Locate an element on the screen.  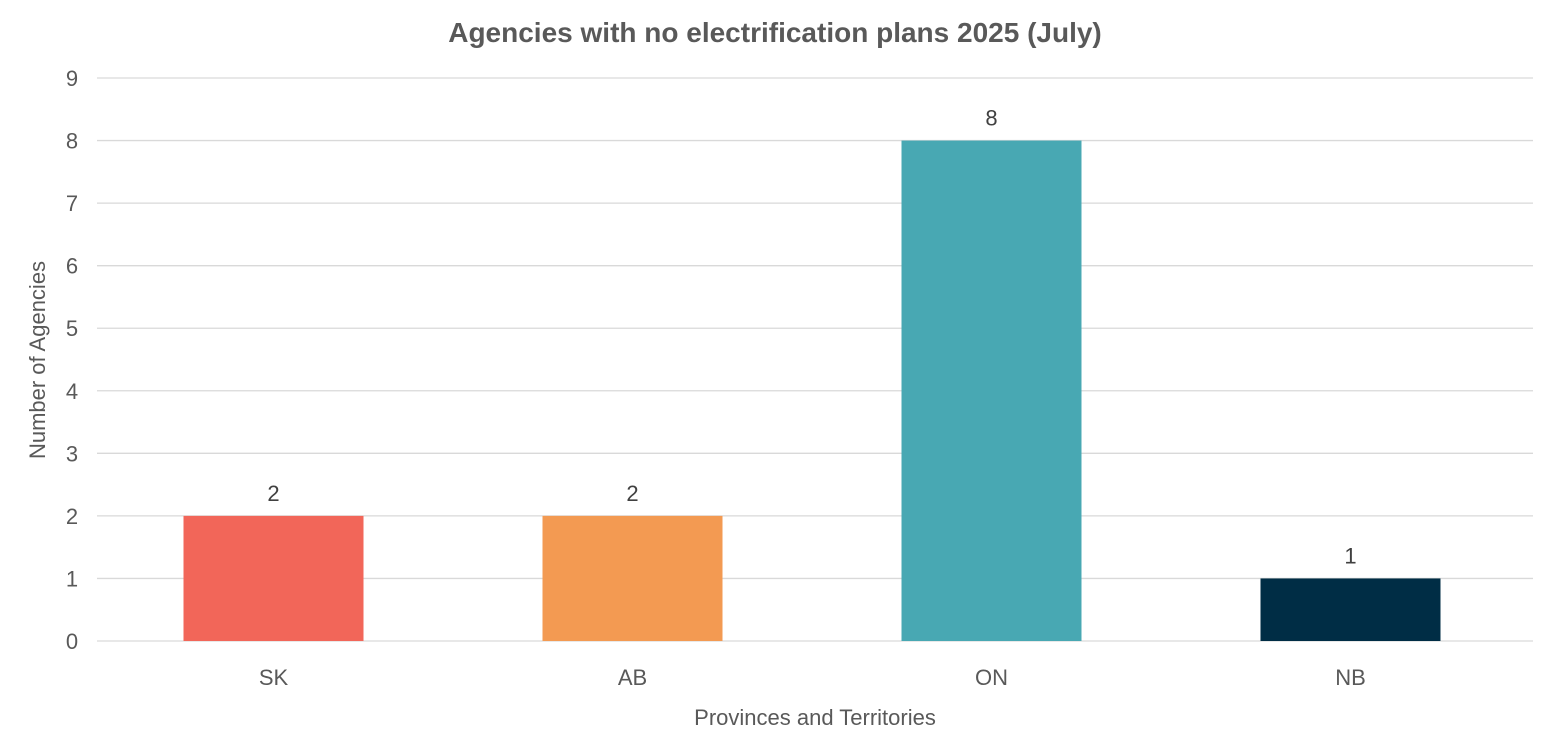
bar-ab is located at coordinates (632, 578).